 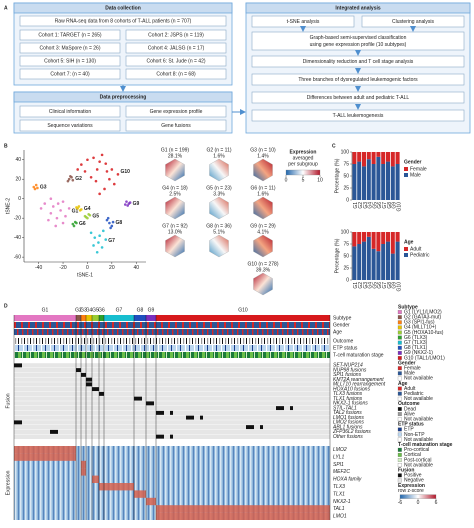 I want to click on track-label: Subtype, so click(x=342, y=318).